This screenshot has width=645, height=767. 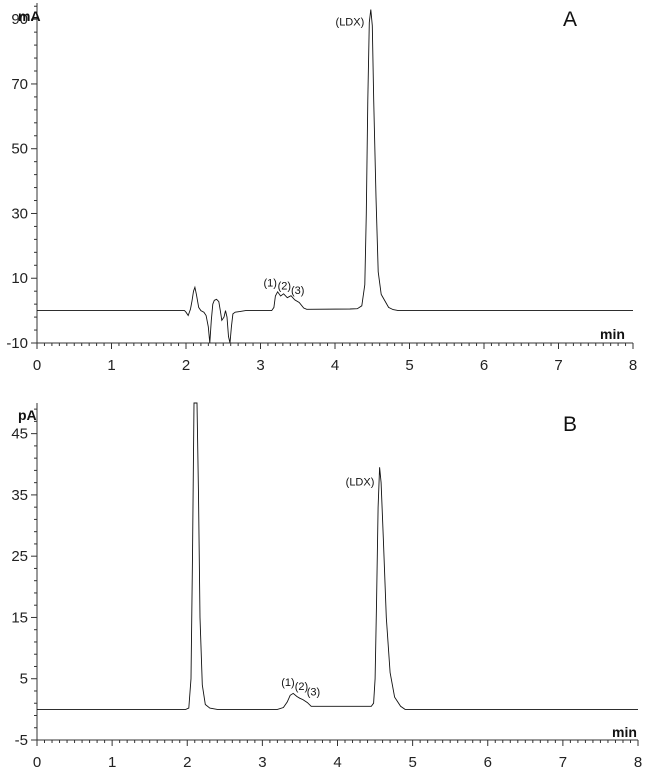 What do you see at coordinates (29, 16) in the screenshot?
I see `ylabel-a: mA` at bounding box center [29, 16].